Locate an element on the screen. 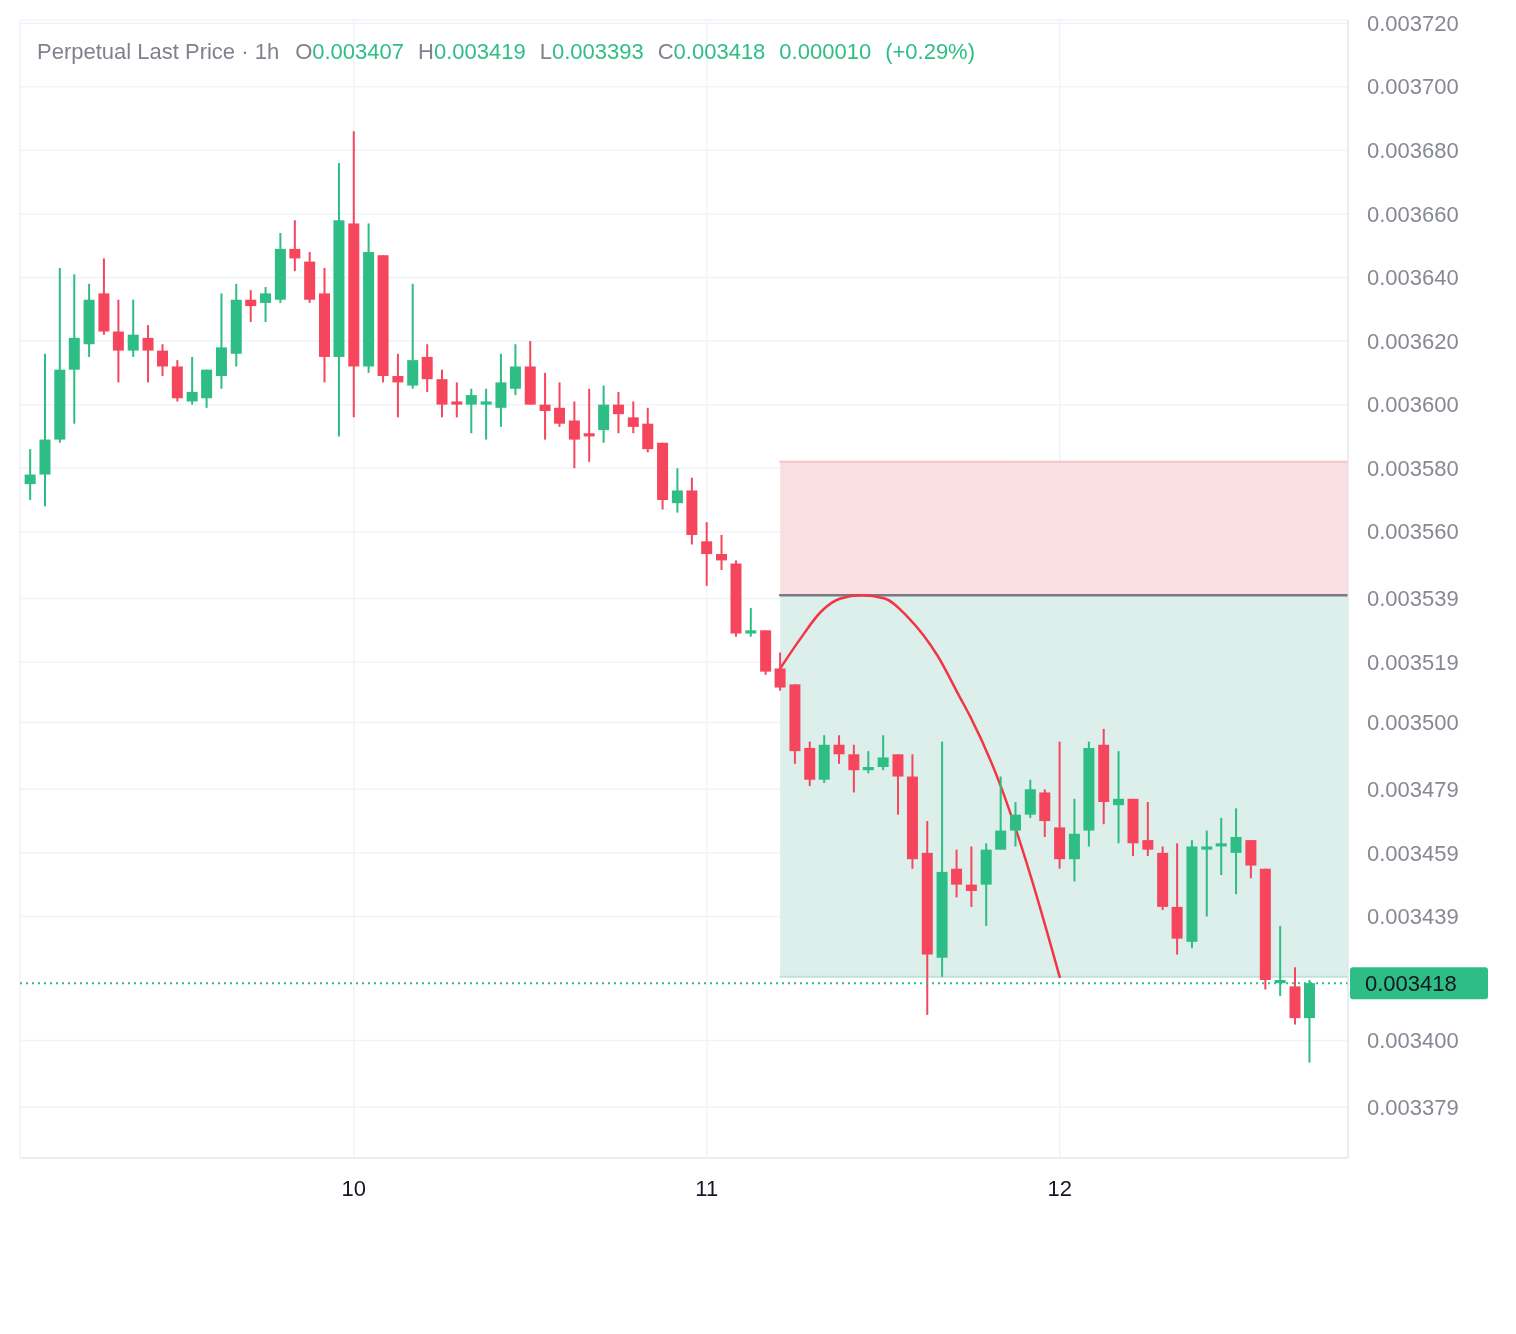 The height and width of the screenshot is (1334, 1516). y-tick-label: 0.003400 is located at coordinates (1413, 1041).